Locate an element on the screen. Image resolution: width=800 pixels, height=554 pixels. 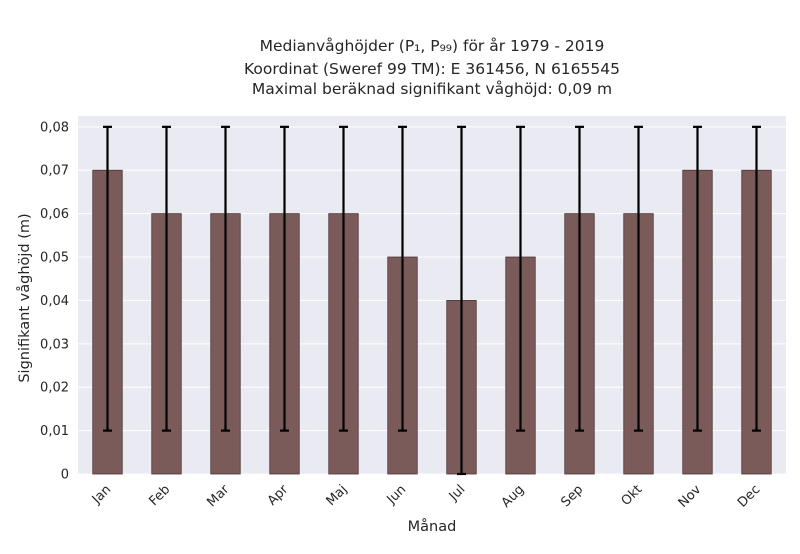
x-tick-label: Jul is located at coordinates (457, 493).